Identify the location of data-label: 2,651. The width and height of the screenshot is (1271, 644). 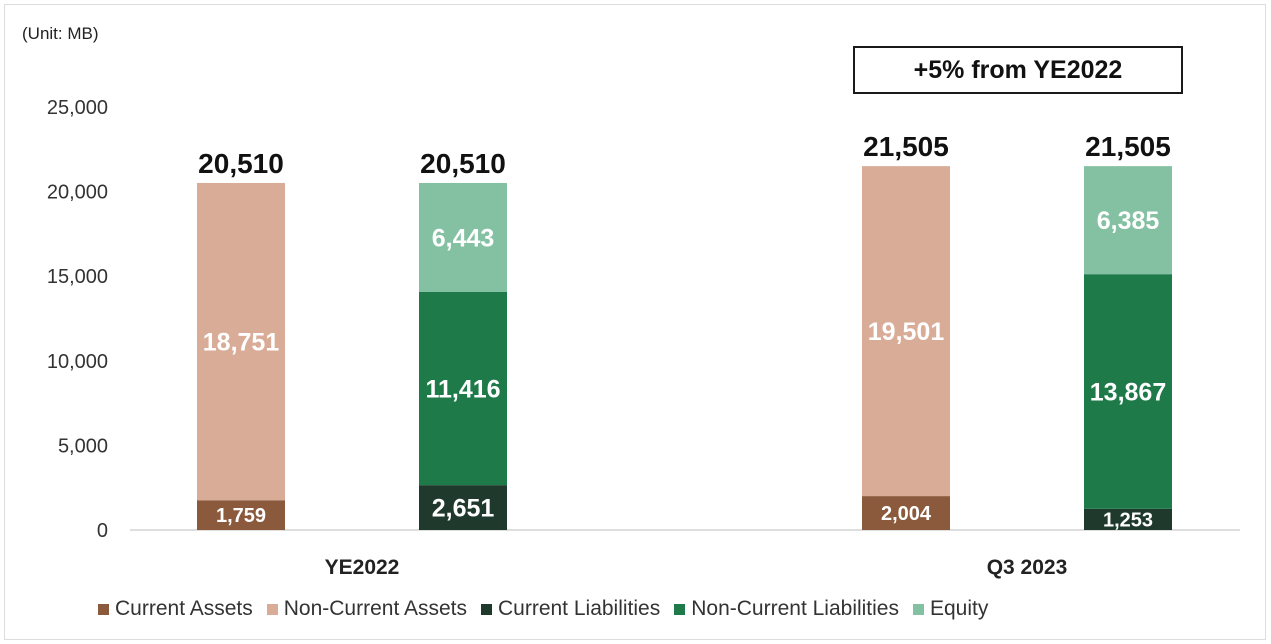
(463, 509).